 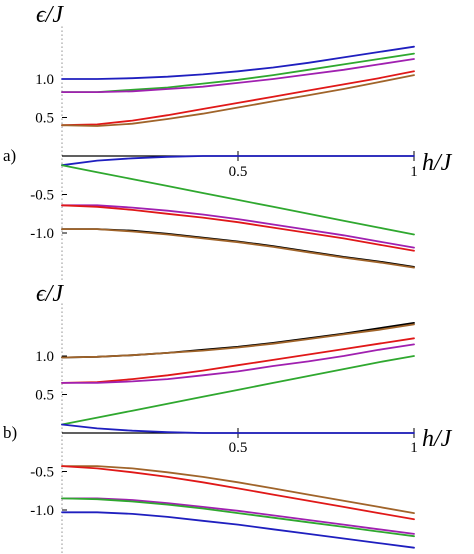 What do you see at coordinates (10, 432) in the screenshot?
I see `panel-label: b)` at bounding box center [10, 432].